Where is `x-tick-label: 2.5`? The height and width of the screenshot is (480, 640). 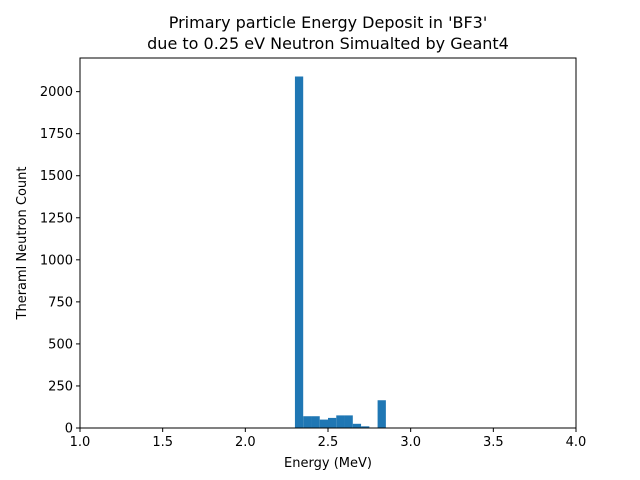 x-tick-label: 2.5 is located at coordinates (328, 442).